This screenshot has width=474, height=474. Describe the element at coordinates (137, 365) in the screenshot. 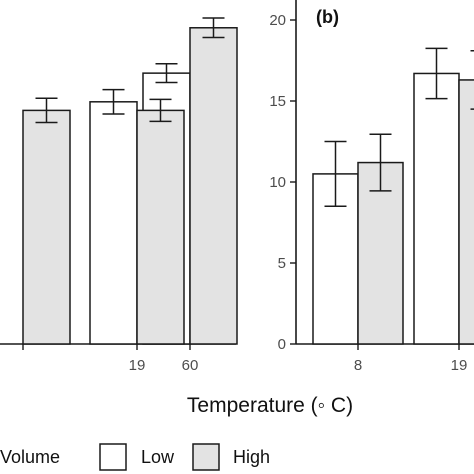

I see `panel-a-x-tick-label: 19` at that location.